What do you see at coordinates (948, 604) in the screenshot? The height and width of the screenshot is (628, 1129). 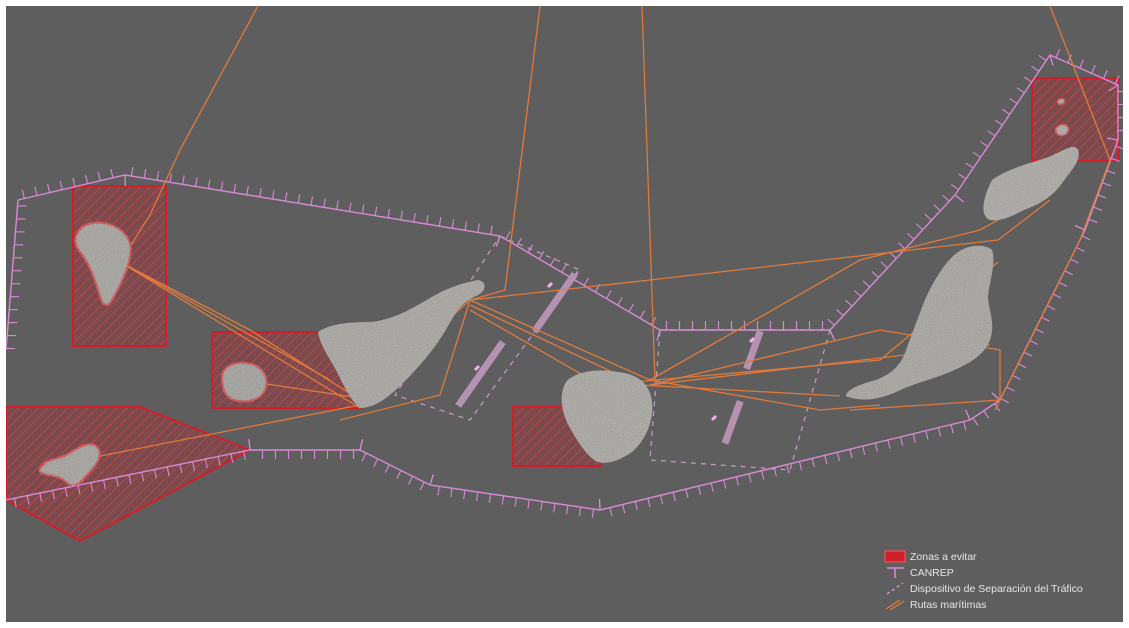 I see `legend-label: Rutas marítimas` at bounding box center [948, 604].